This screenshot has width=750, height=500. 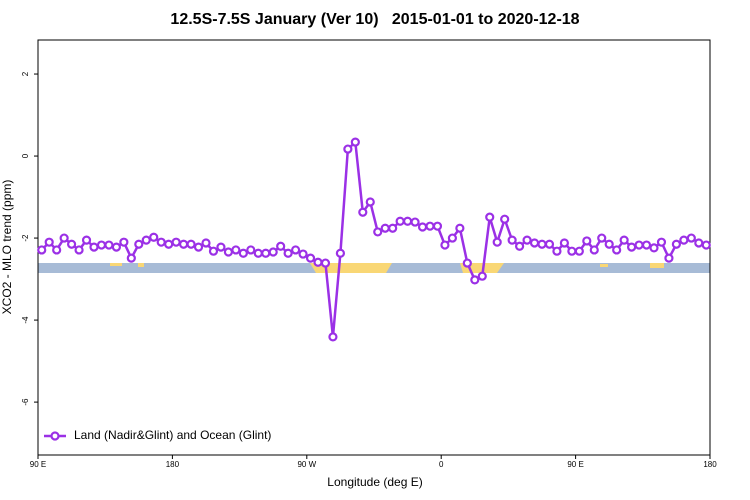 What do you see at coordinates (7, 247) in the screenshot?
I see `y-axis-label: XCO2 - MLO trend (ppm)` at bounding box center [7, 247].